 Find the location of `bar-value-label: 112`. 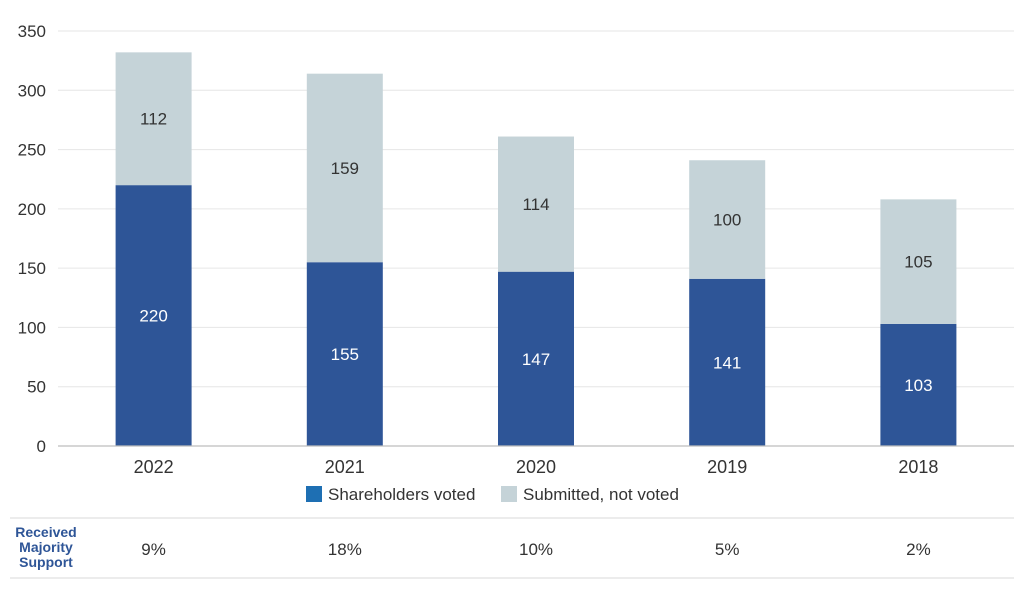

bar-value-label: 112 is located at coordinates (153, 119).